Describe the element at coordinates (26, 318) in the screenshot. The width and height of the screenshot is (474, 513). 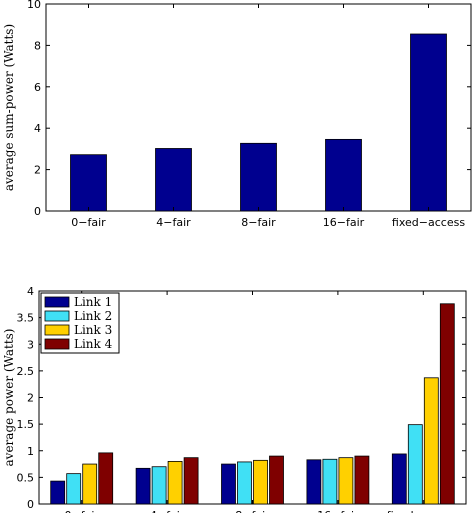
I see `y-tick-label: 3.5` at that location.